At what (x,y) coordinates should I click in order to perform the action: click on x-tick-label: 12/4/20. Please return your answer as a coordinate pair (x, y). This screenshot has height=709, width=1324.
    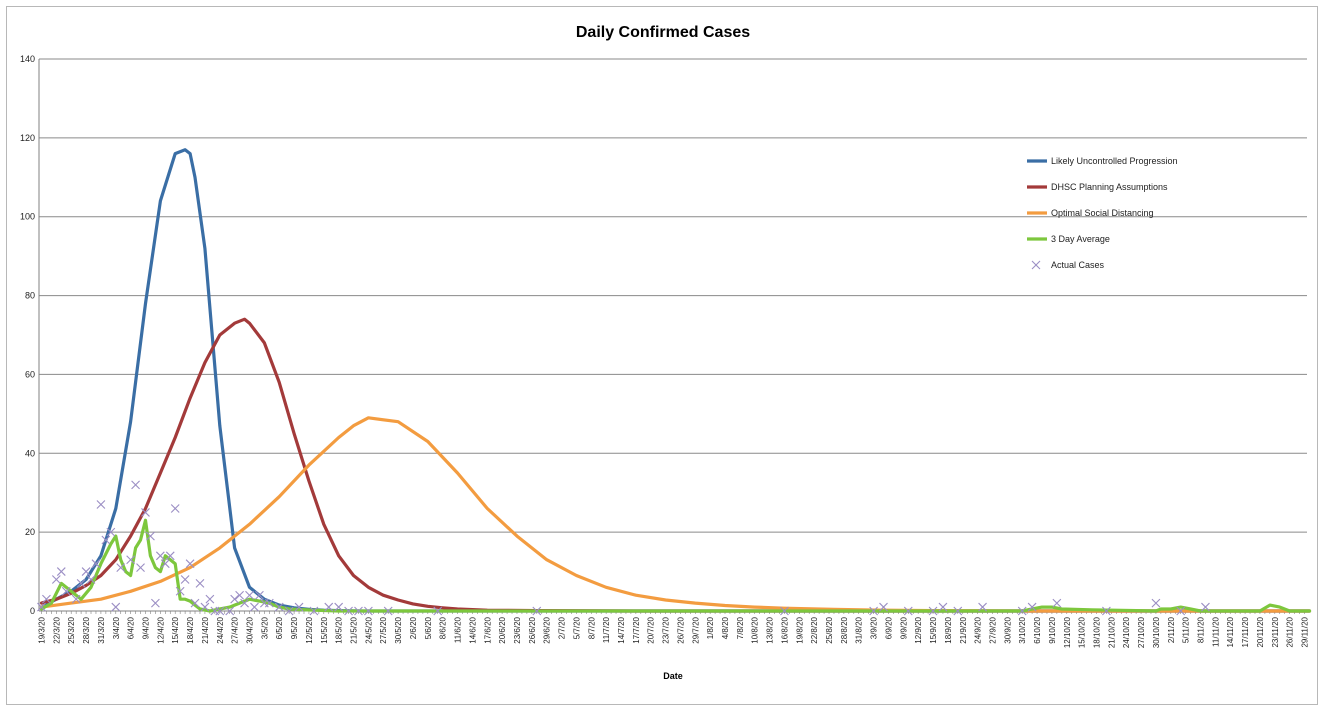
    Looking at the image, I should click on (160, 629).